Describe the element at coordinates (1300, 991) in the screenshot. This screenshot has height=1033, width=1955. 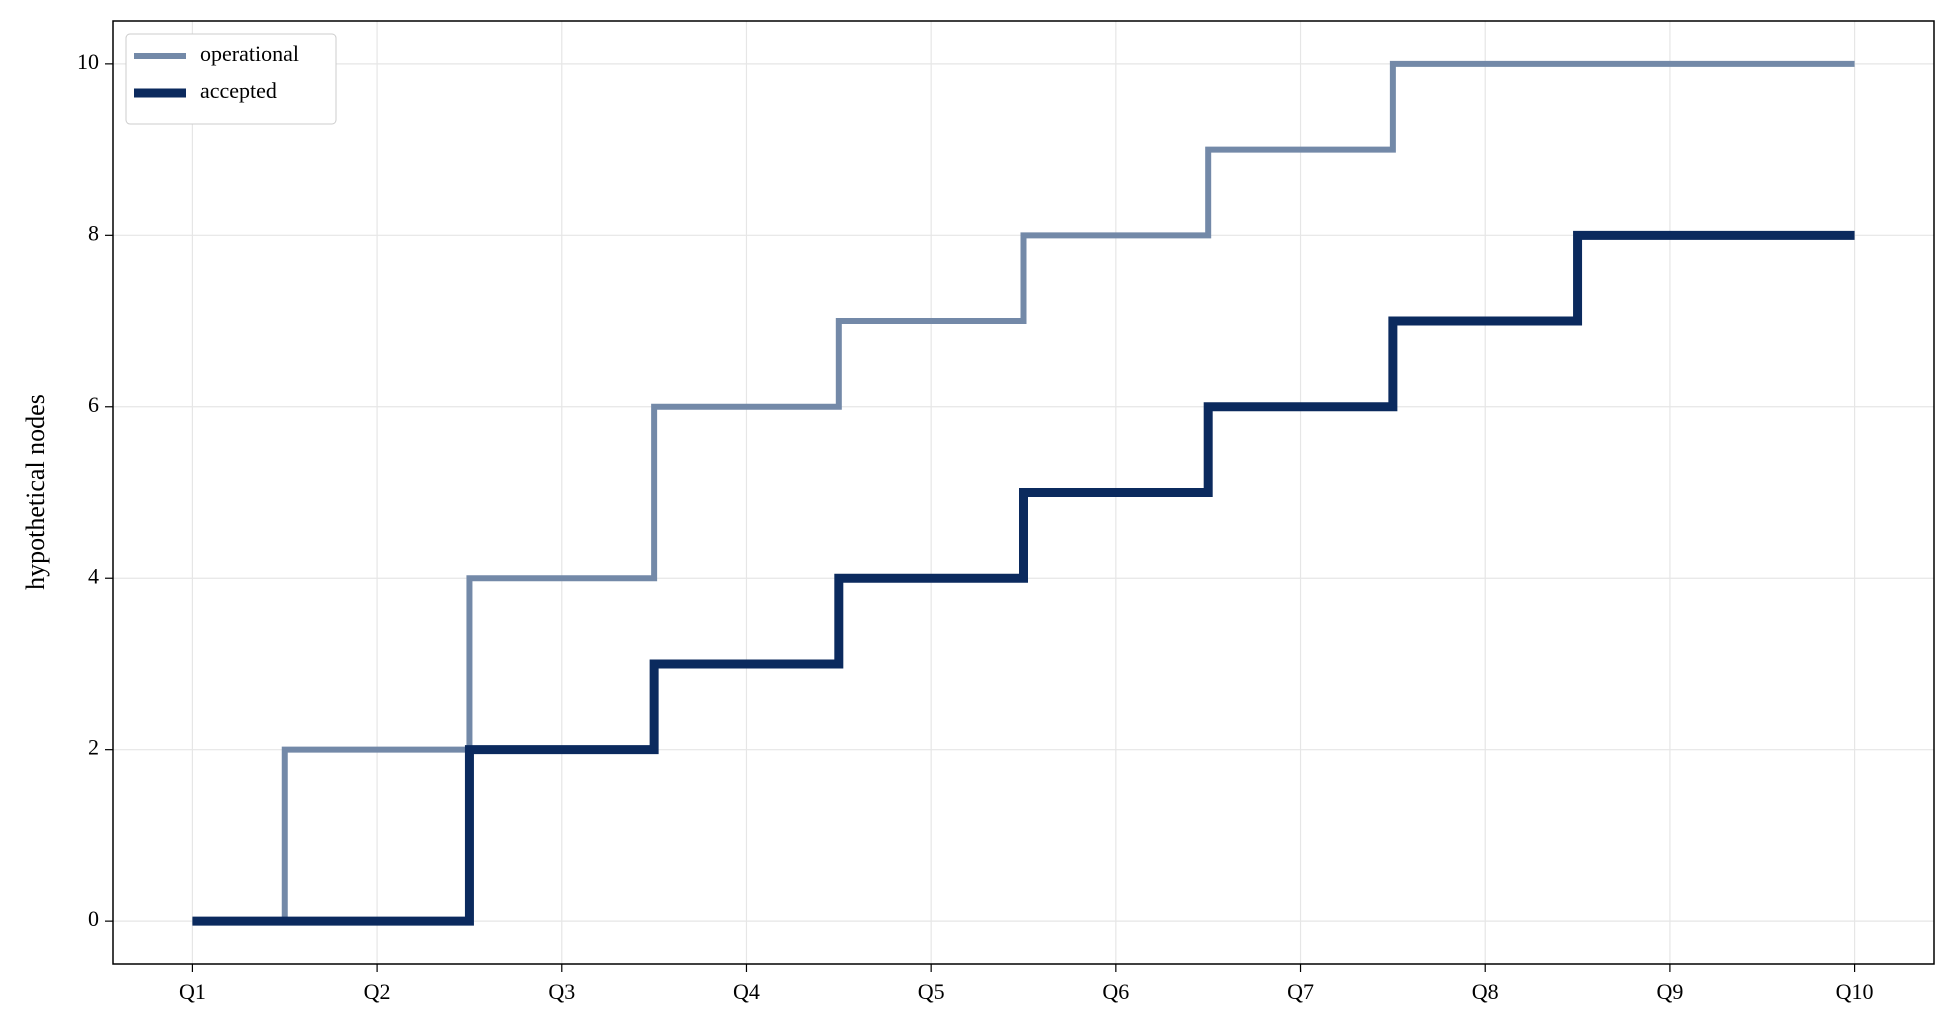
I see `x-tick-label: Q7` at that location.